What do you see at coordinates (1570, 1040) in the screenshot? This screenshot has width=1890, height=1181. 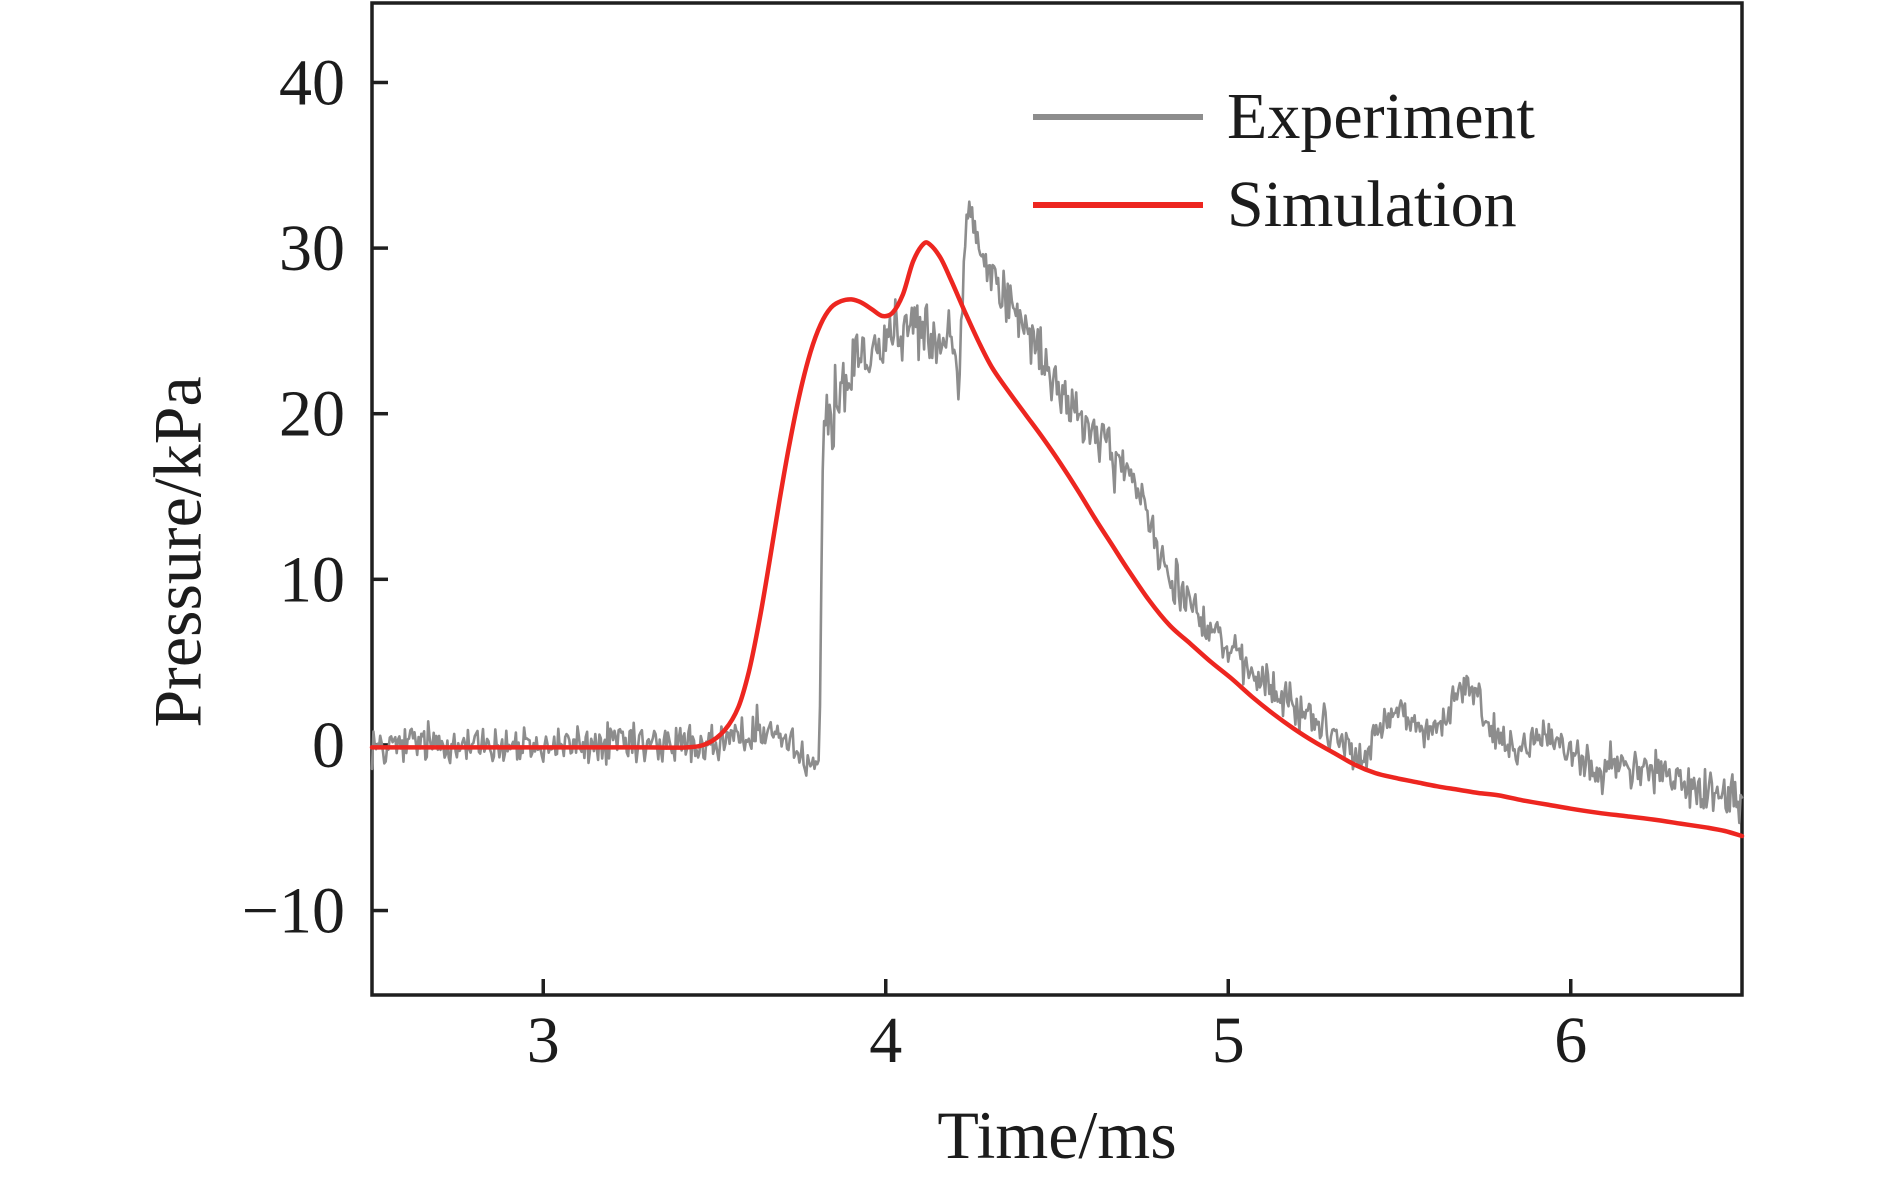 I see `x-tick-label: 6` at bounding box center [1570, 1040].